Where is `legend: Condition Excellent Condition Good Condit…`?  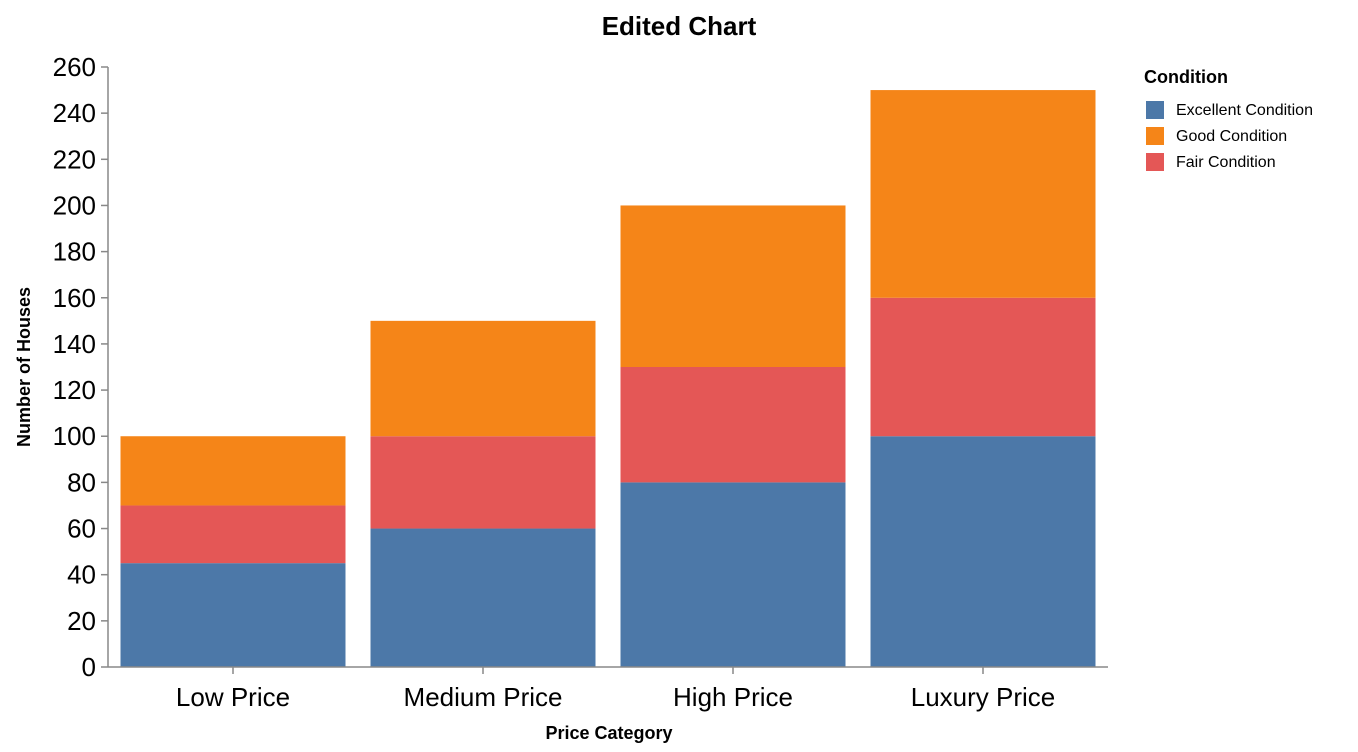 legend: Condition Excellent Condition Good Condit… is located at coordinates (1228, 119).